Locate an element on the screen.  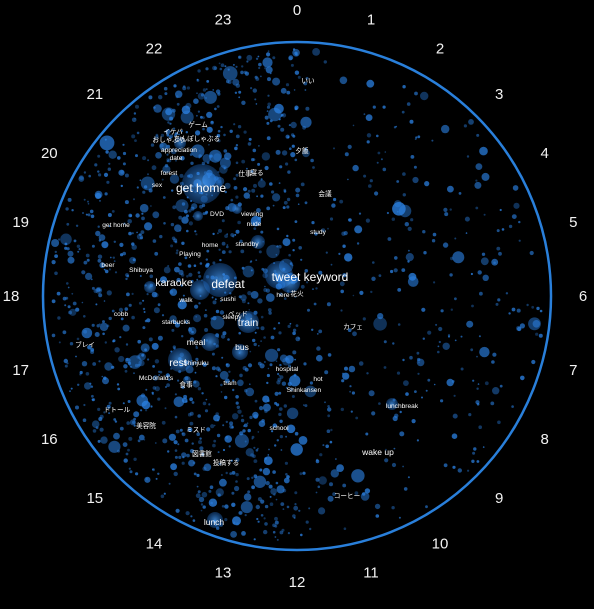
keyword-label: forest is located at coordinates (169, 173).